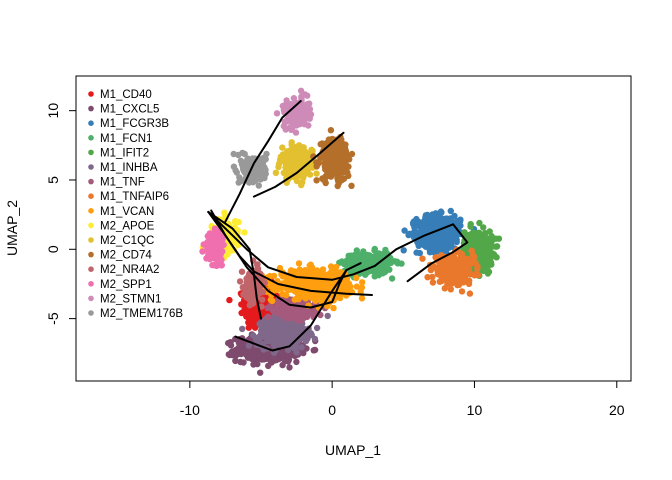 This screenshot has height=480, width=672. Describe the element at coordinates (126, 95) in the screenshot. I see `legend-label: M1_CD40` at that location.